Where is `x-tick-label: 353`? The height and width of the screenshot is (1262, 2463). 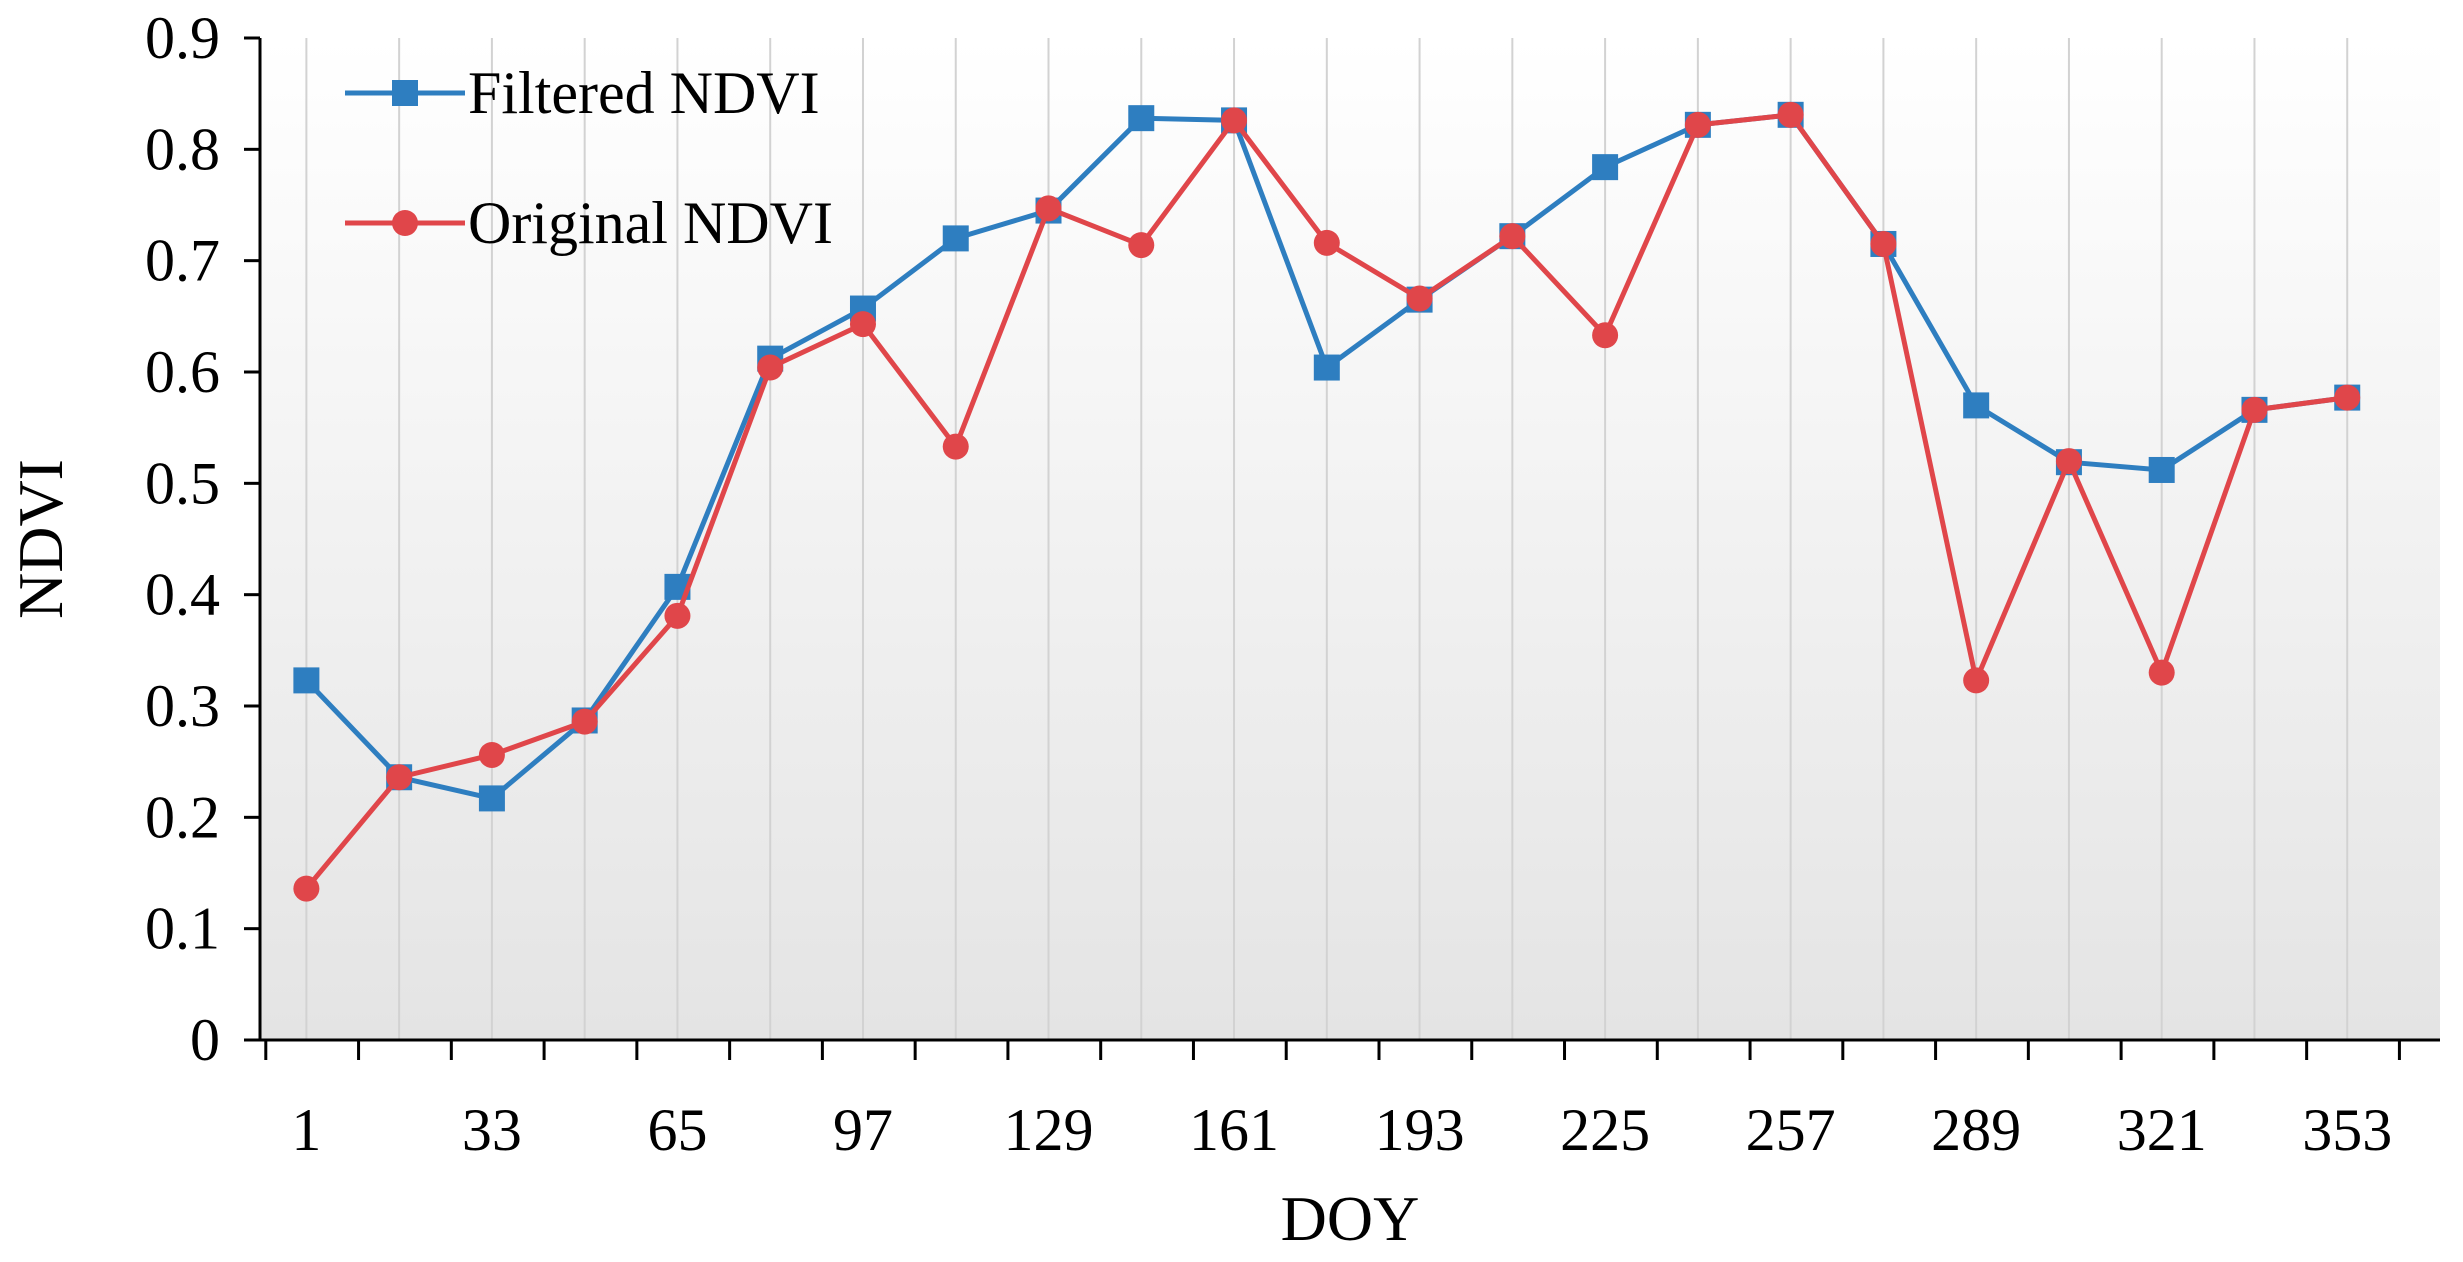 x-tick-label: 353 is located at coordinates (2347, 1130).